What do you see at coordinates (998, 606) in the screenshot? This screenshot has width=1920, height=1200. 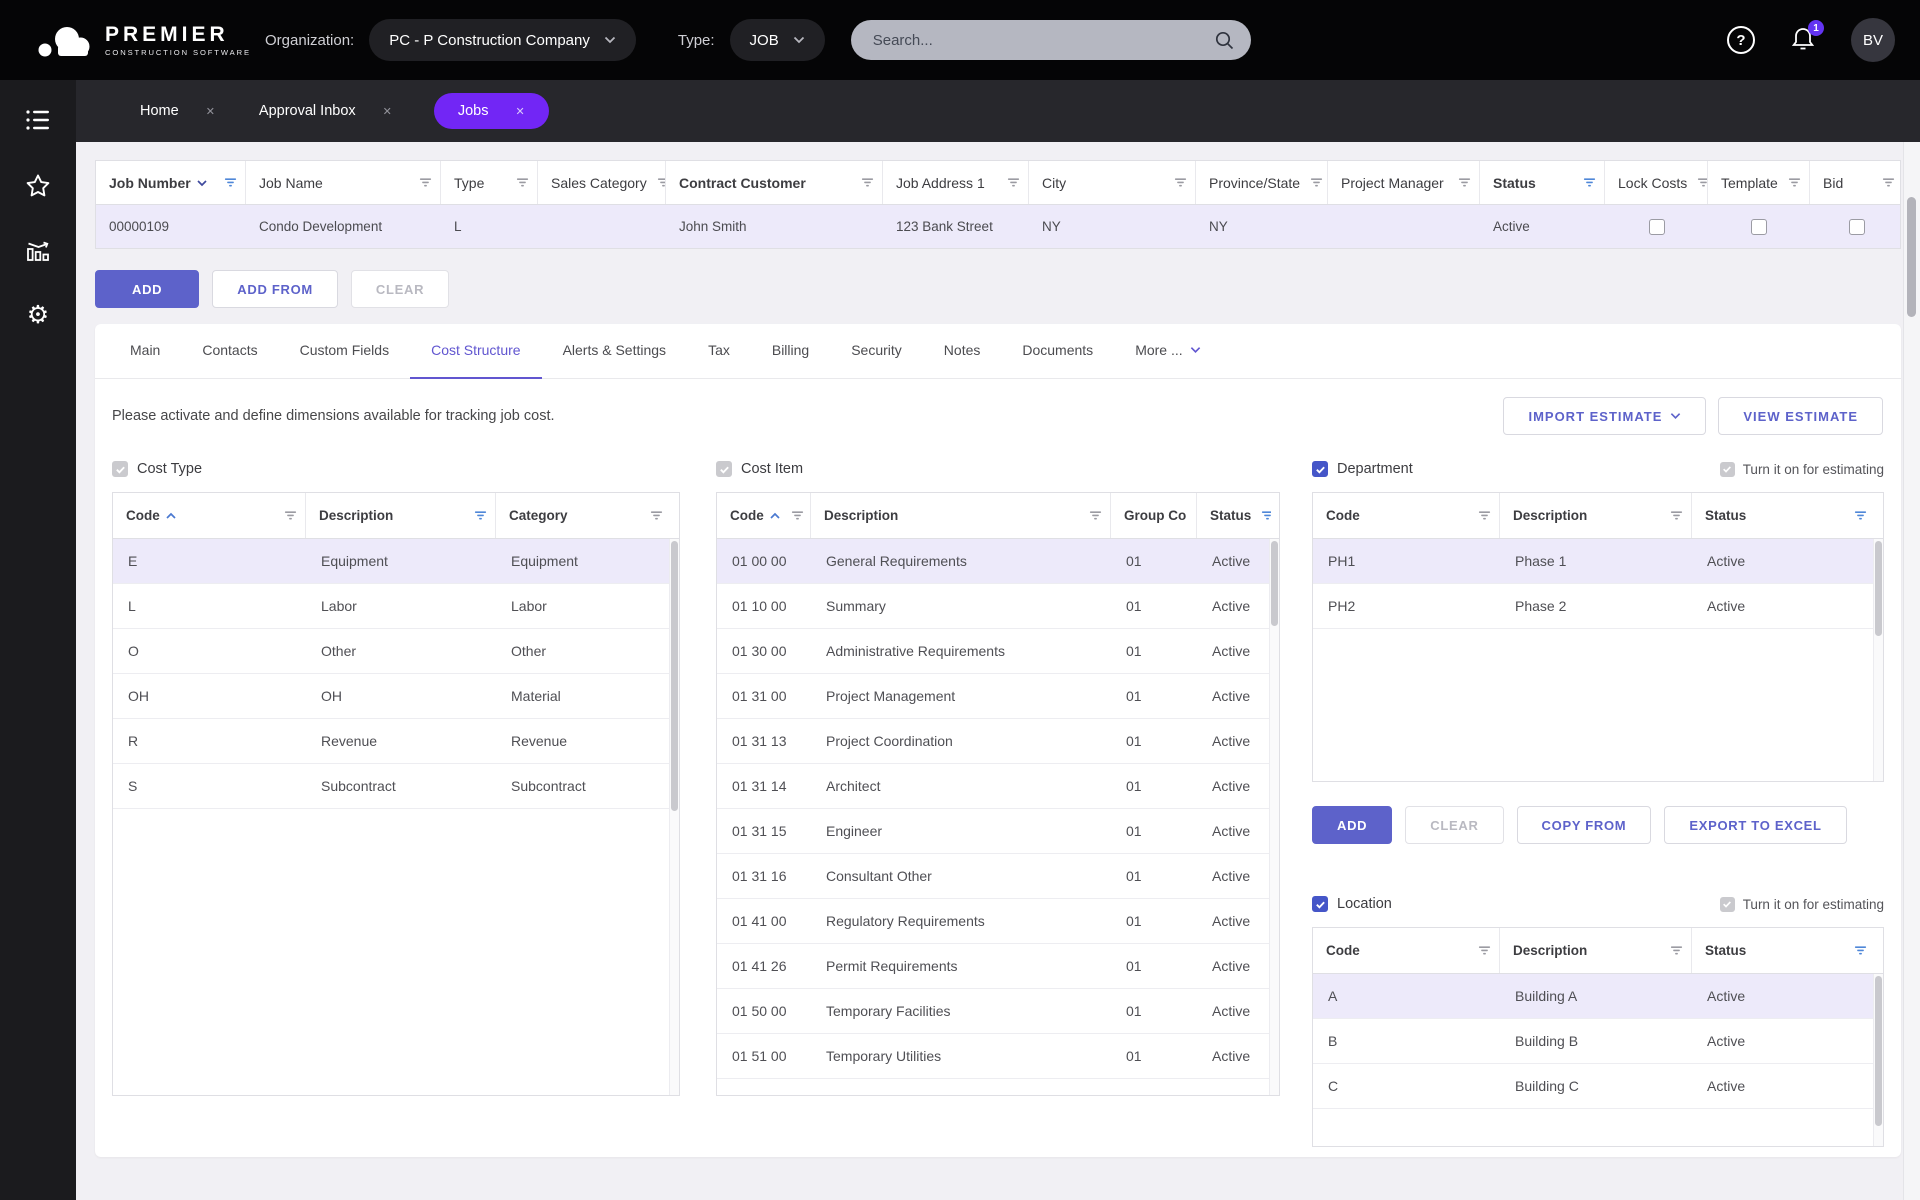 I see `table-row: 01 10 00 Summary 01 Active` at bounding box center [998, 606].